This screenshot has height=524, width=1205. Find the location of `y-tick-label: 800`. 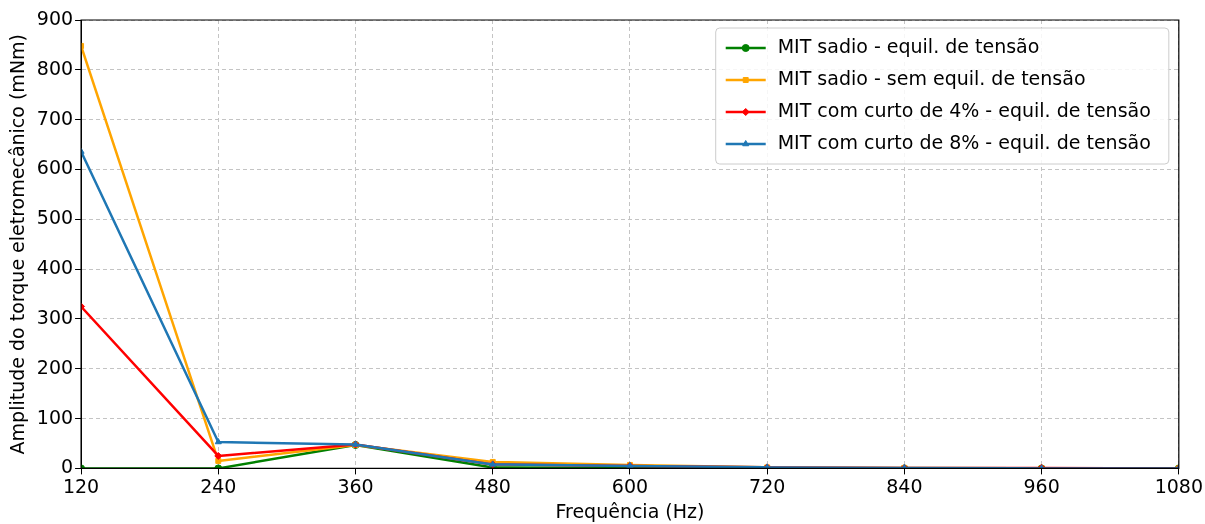

y-tick-label: 800 is located at coordinates (55, 67).